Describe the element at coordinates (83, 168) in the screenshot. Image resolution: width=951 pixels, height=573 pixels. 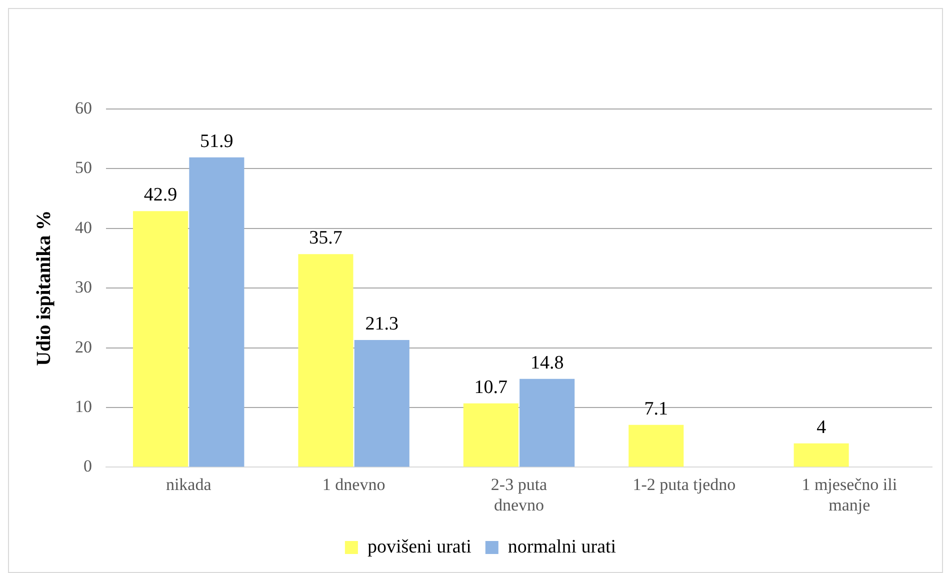
I see `y-tick-label: 50` at that location.